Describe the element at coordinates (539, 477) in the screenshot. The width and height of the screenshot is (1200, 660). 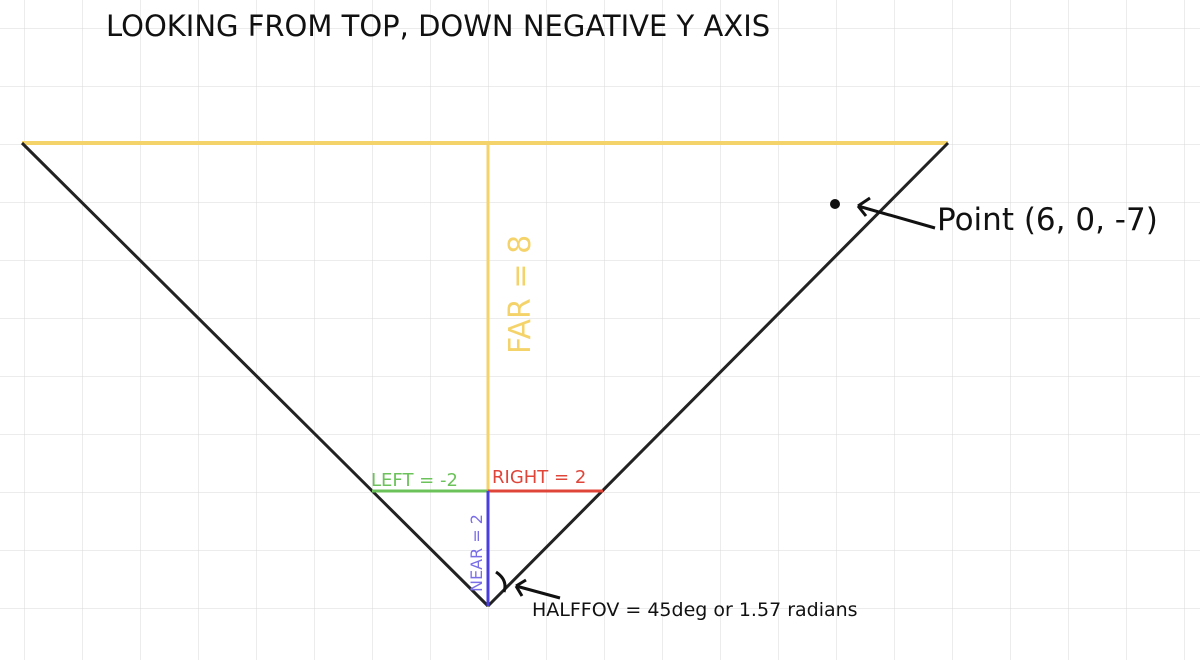
I see `right-label: RIGHT = 2` at that location.